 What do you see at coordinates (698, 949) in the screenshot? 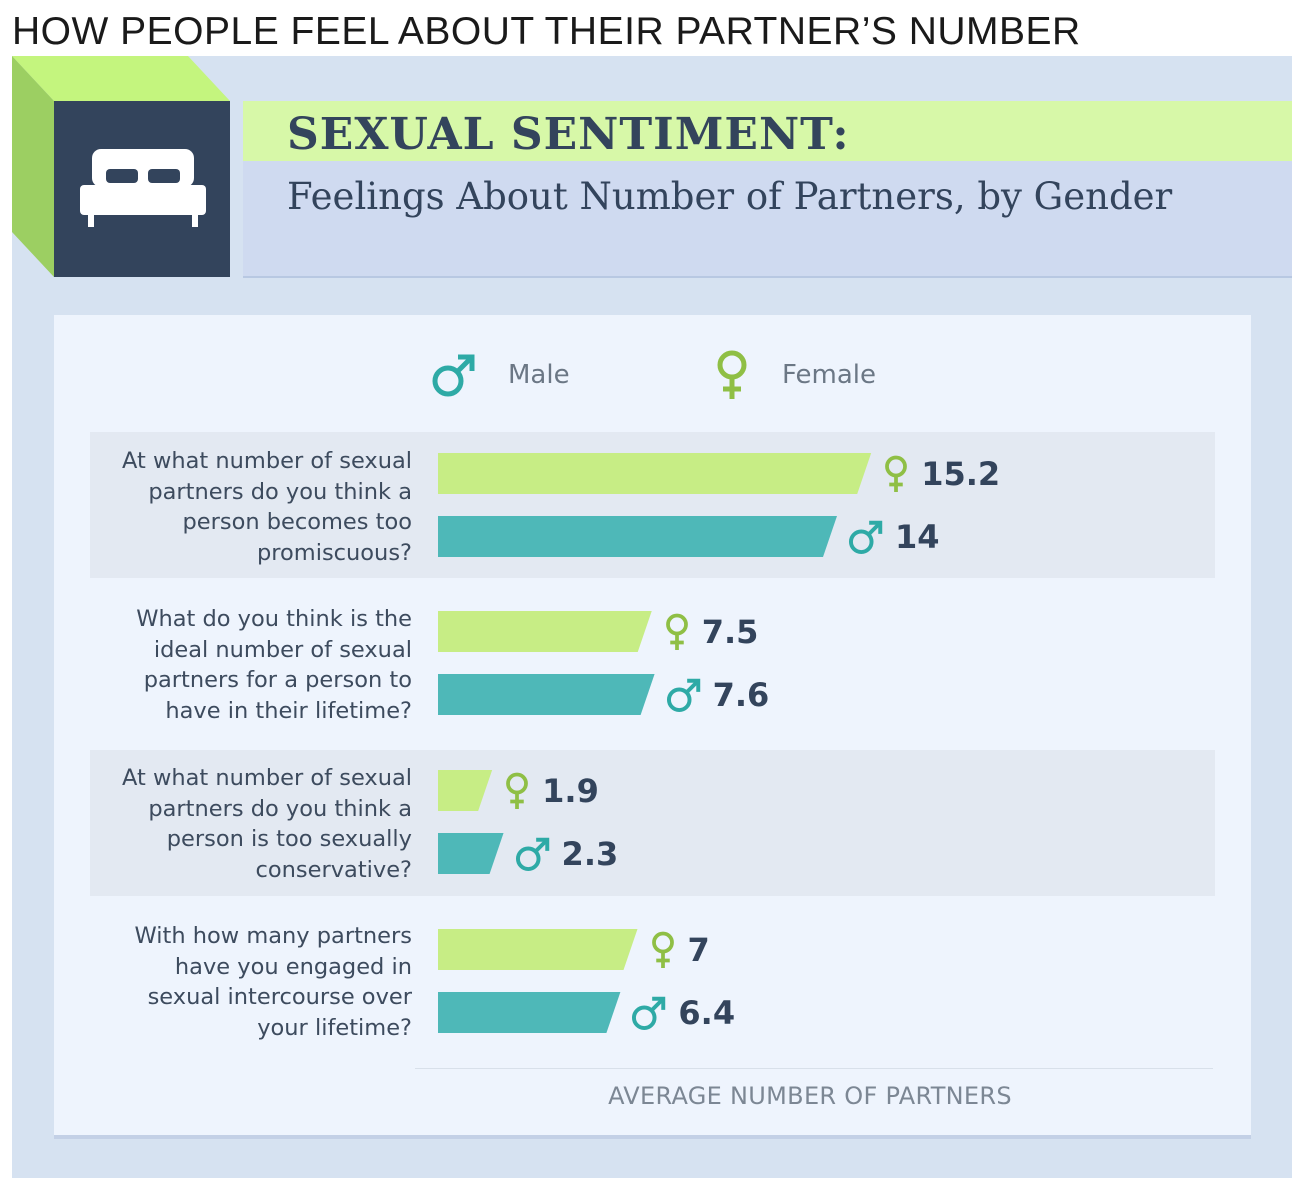
I see `value-text: 7` at bounding box center [698, 949].